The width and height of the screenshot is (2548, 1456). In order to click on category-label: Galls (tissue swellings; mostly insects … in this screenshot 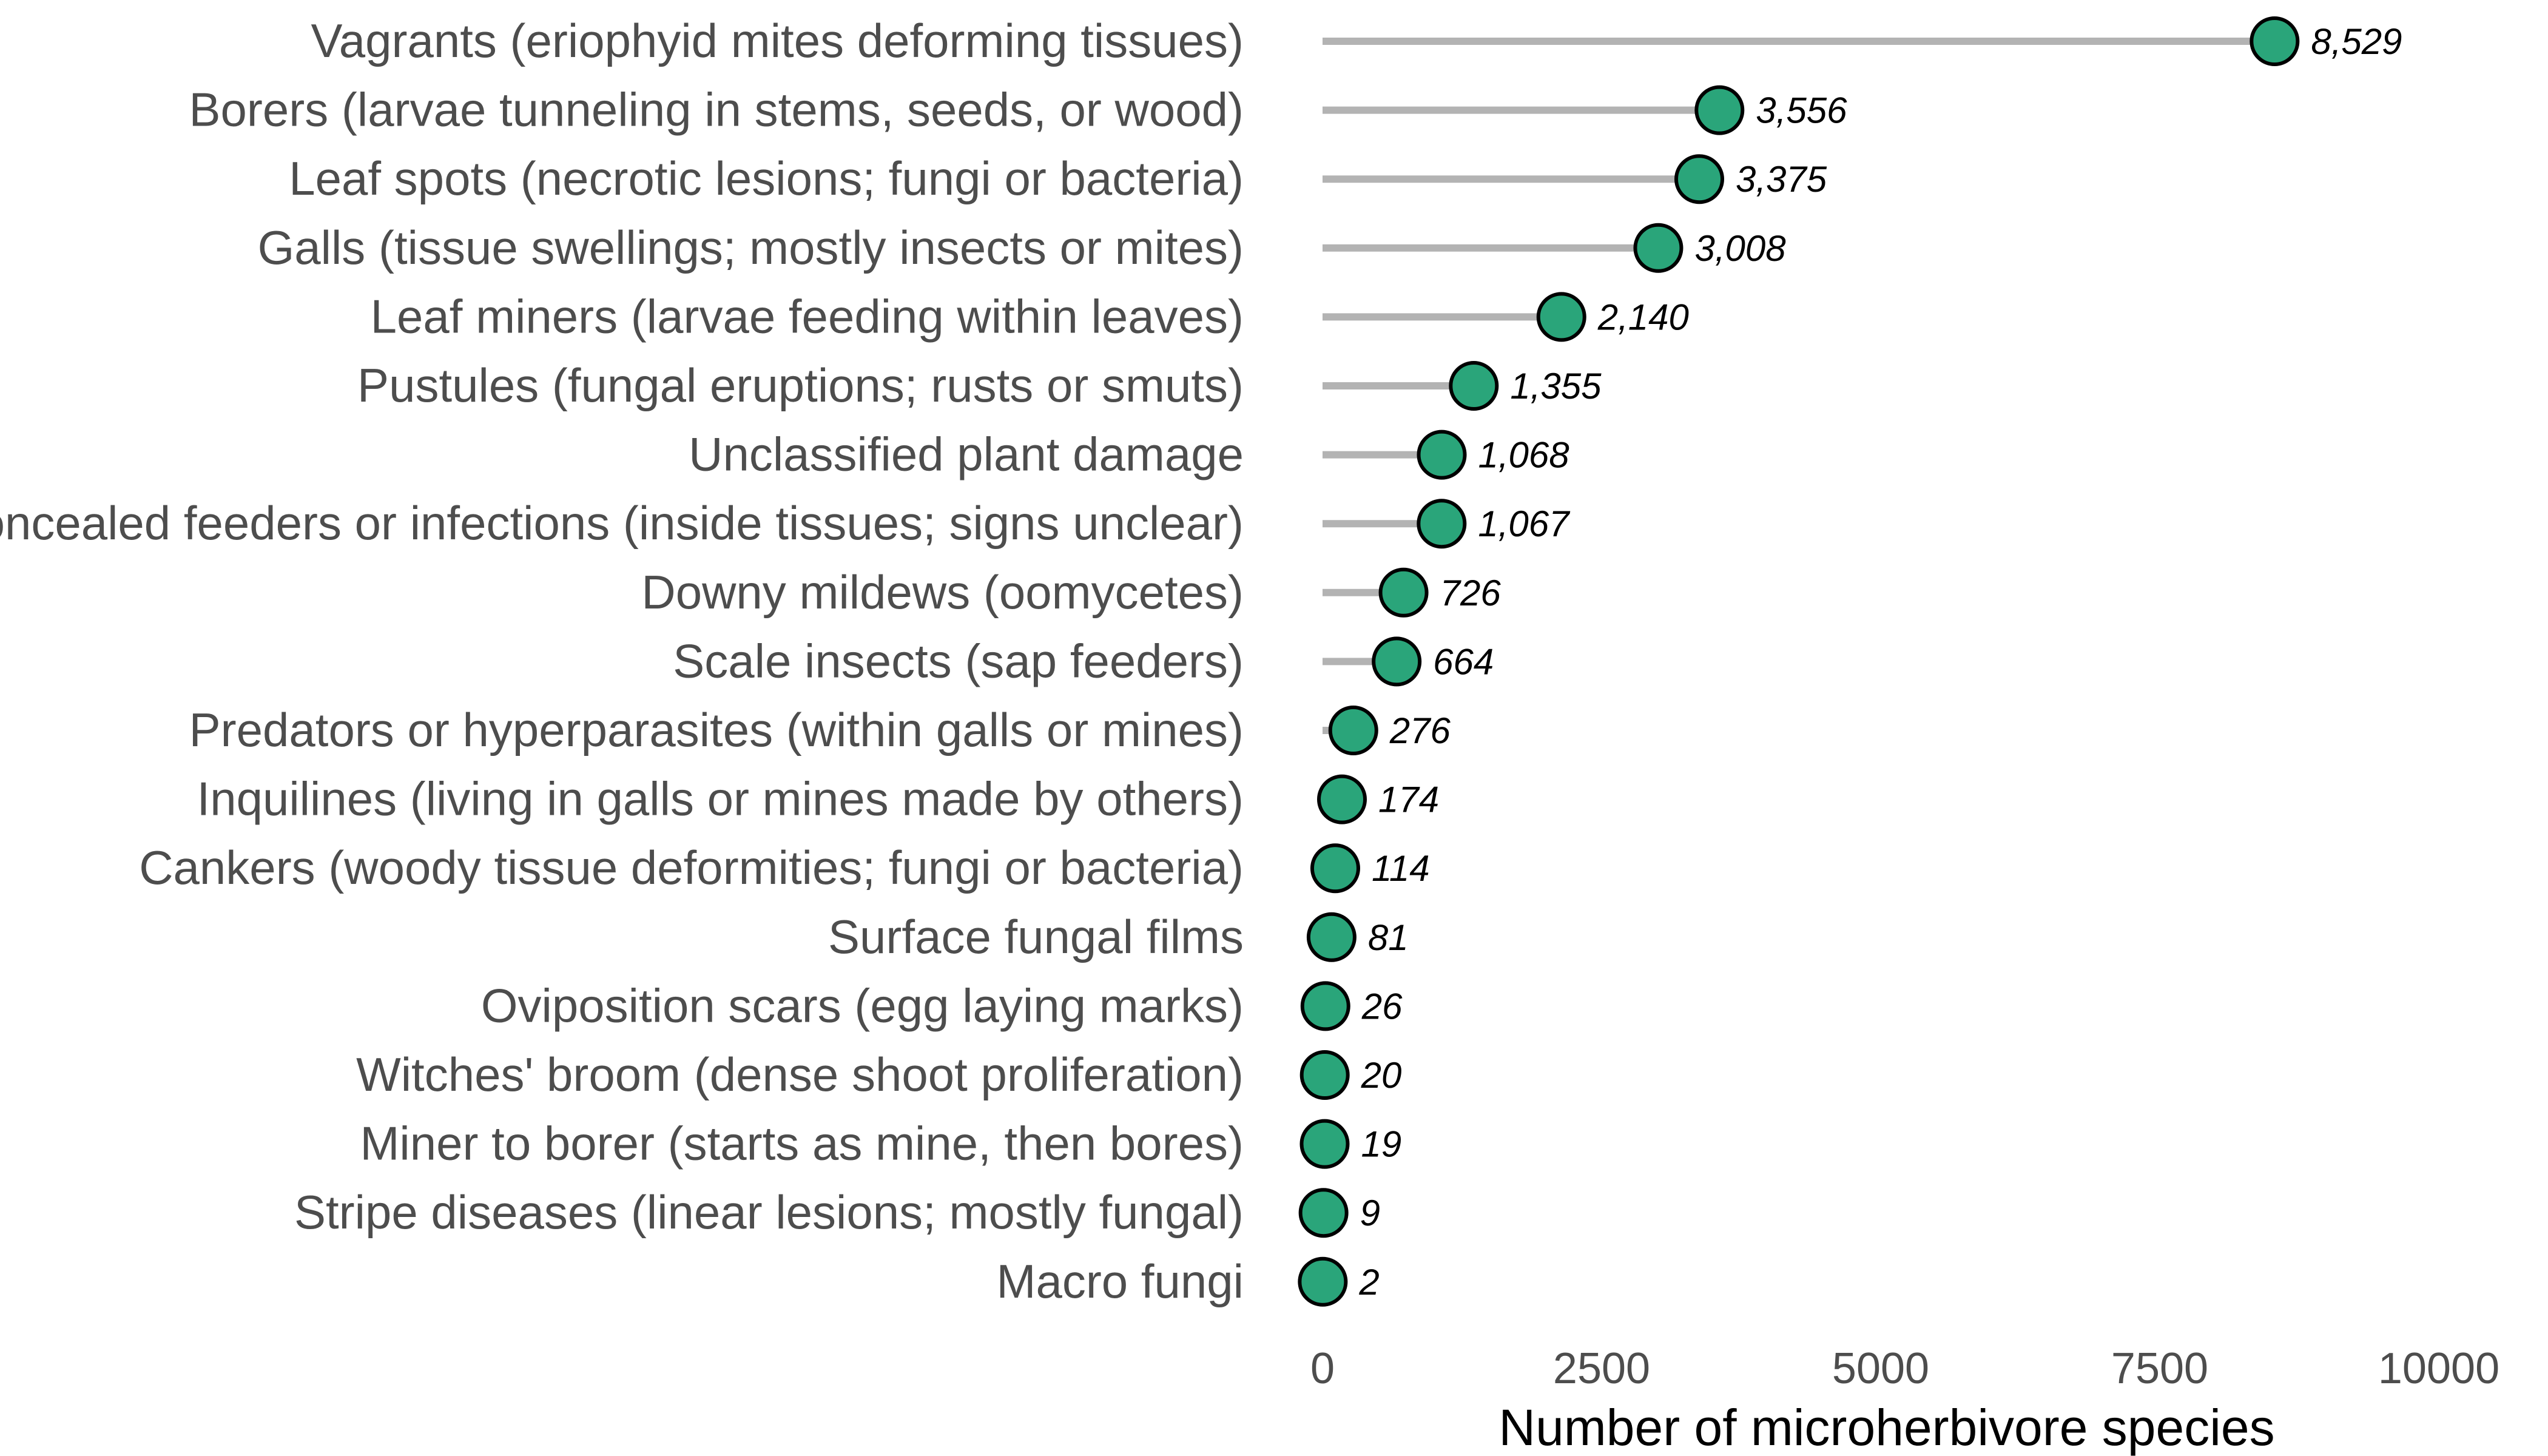, I will do `click(751, 247)`.